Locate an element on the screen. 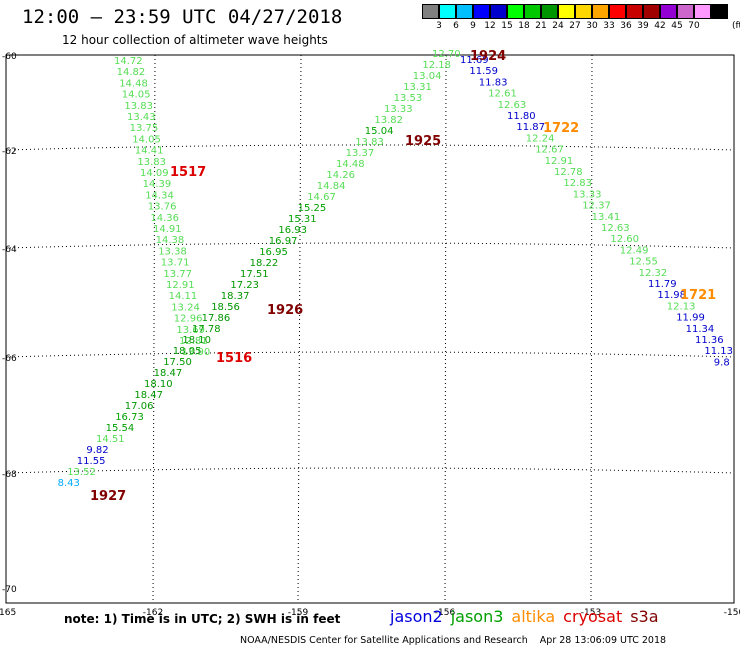 This screenshot has width=740, height=650. wave-height-value: 12.67 is located at coordinates (549, 150).